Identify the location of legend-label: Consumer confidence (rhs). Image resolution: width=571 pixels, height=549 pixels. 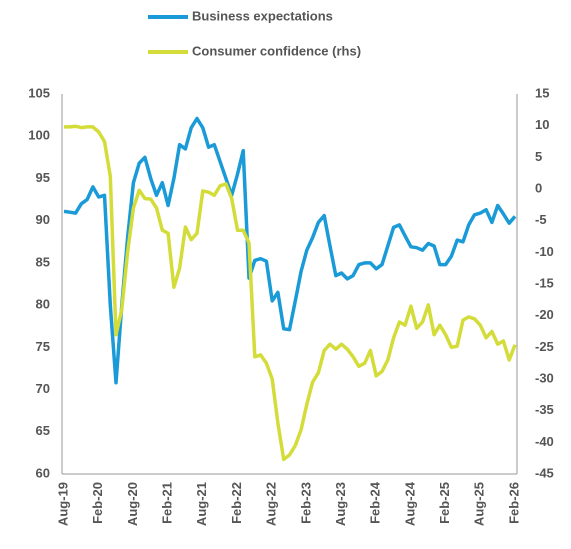
(276, 50).